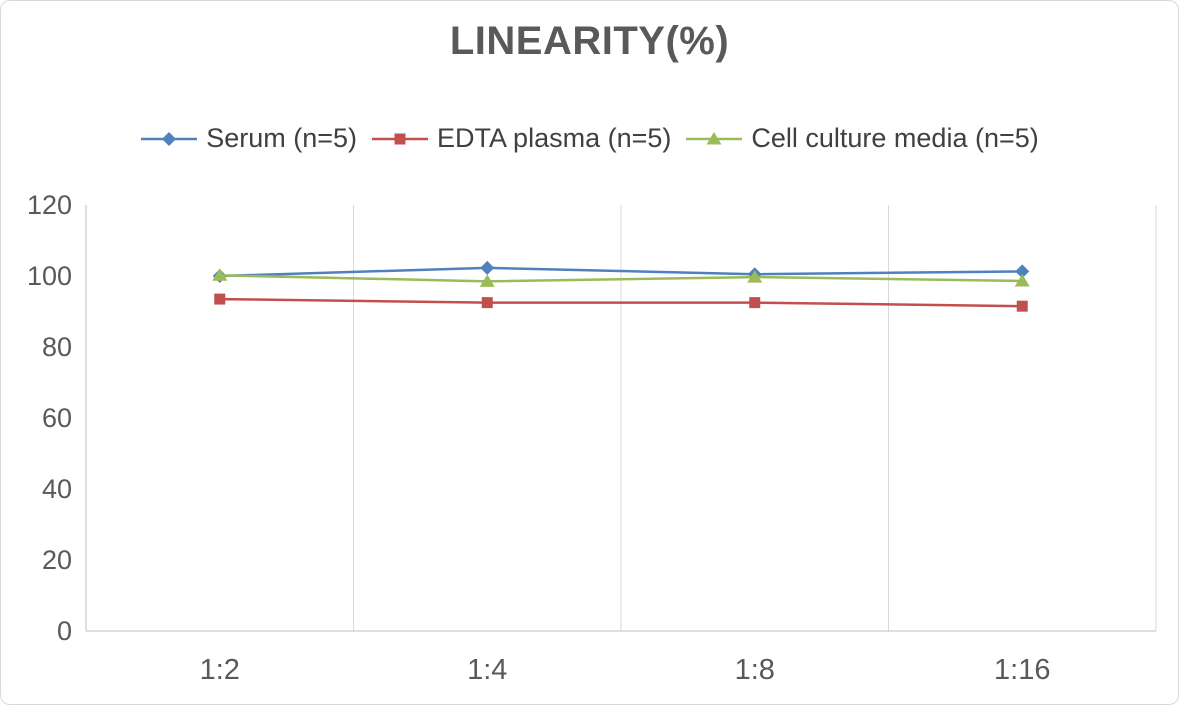 This screenshot has height=705, width=1179. Describe the element at coordinates (57, 489) in the screenshot. I see `y-tick-label: 40` at that location.